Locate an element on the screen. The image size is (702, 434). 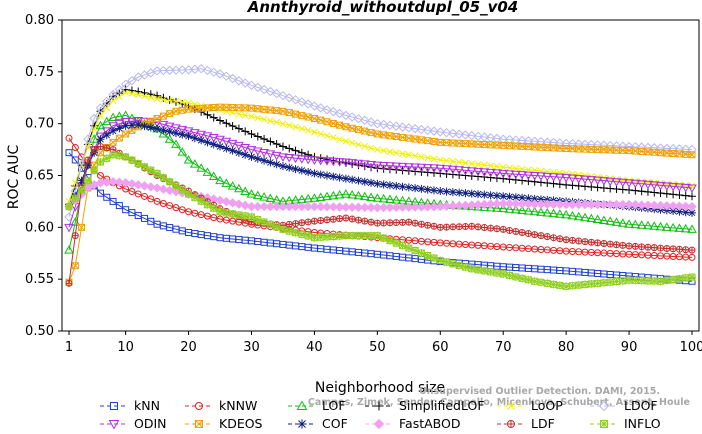
legend-label-simplifiedlof: SimplifiedLOF is located at coordinates (442, 405).